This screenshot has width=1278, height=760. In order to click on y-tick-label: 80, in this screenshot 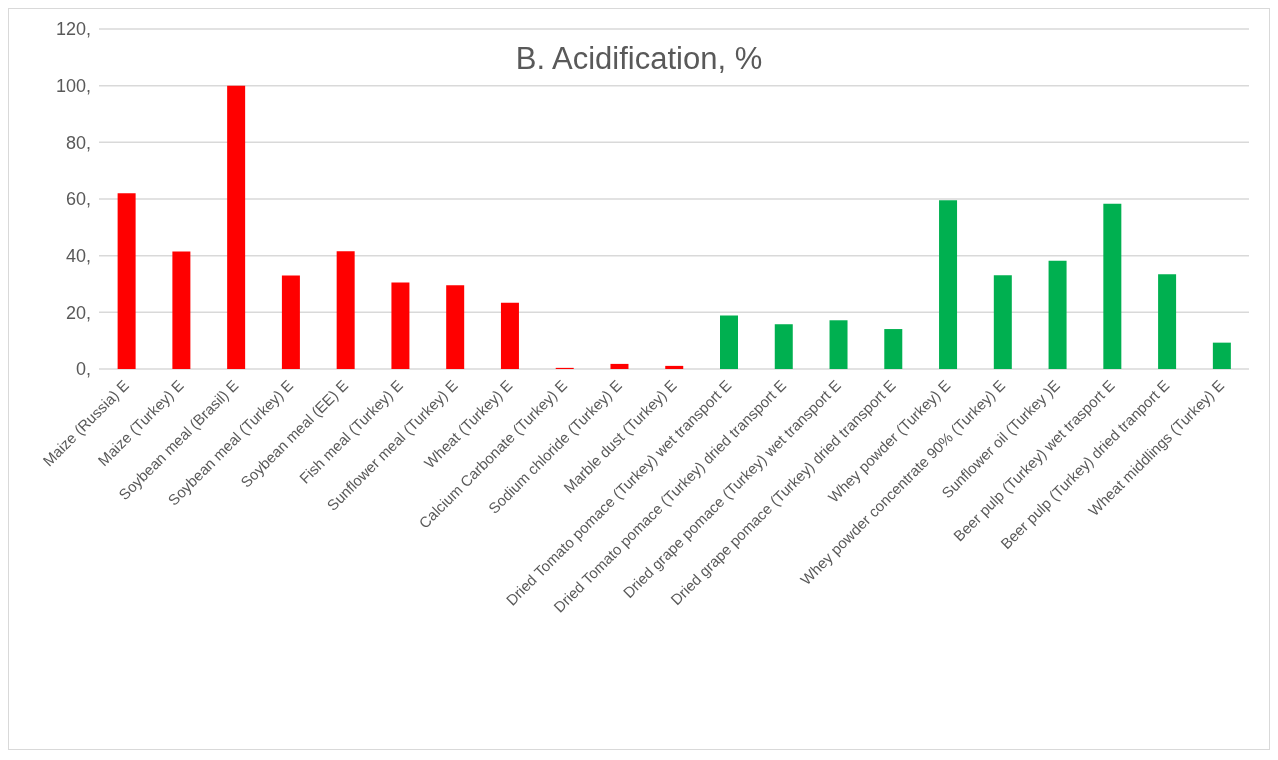, I will do `click(78, 142)`.